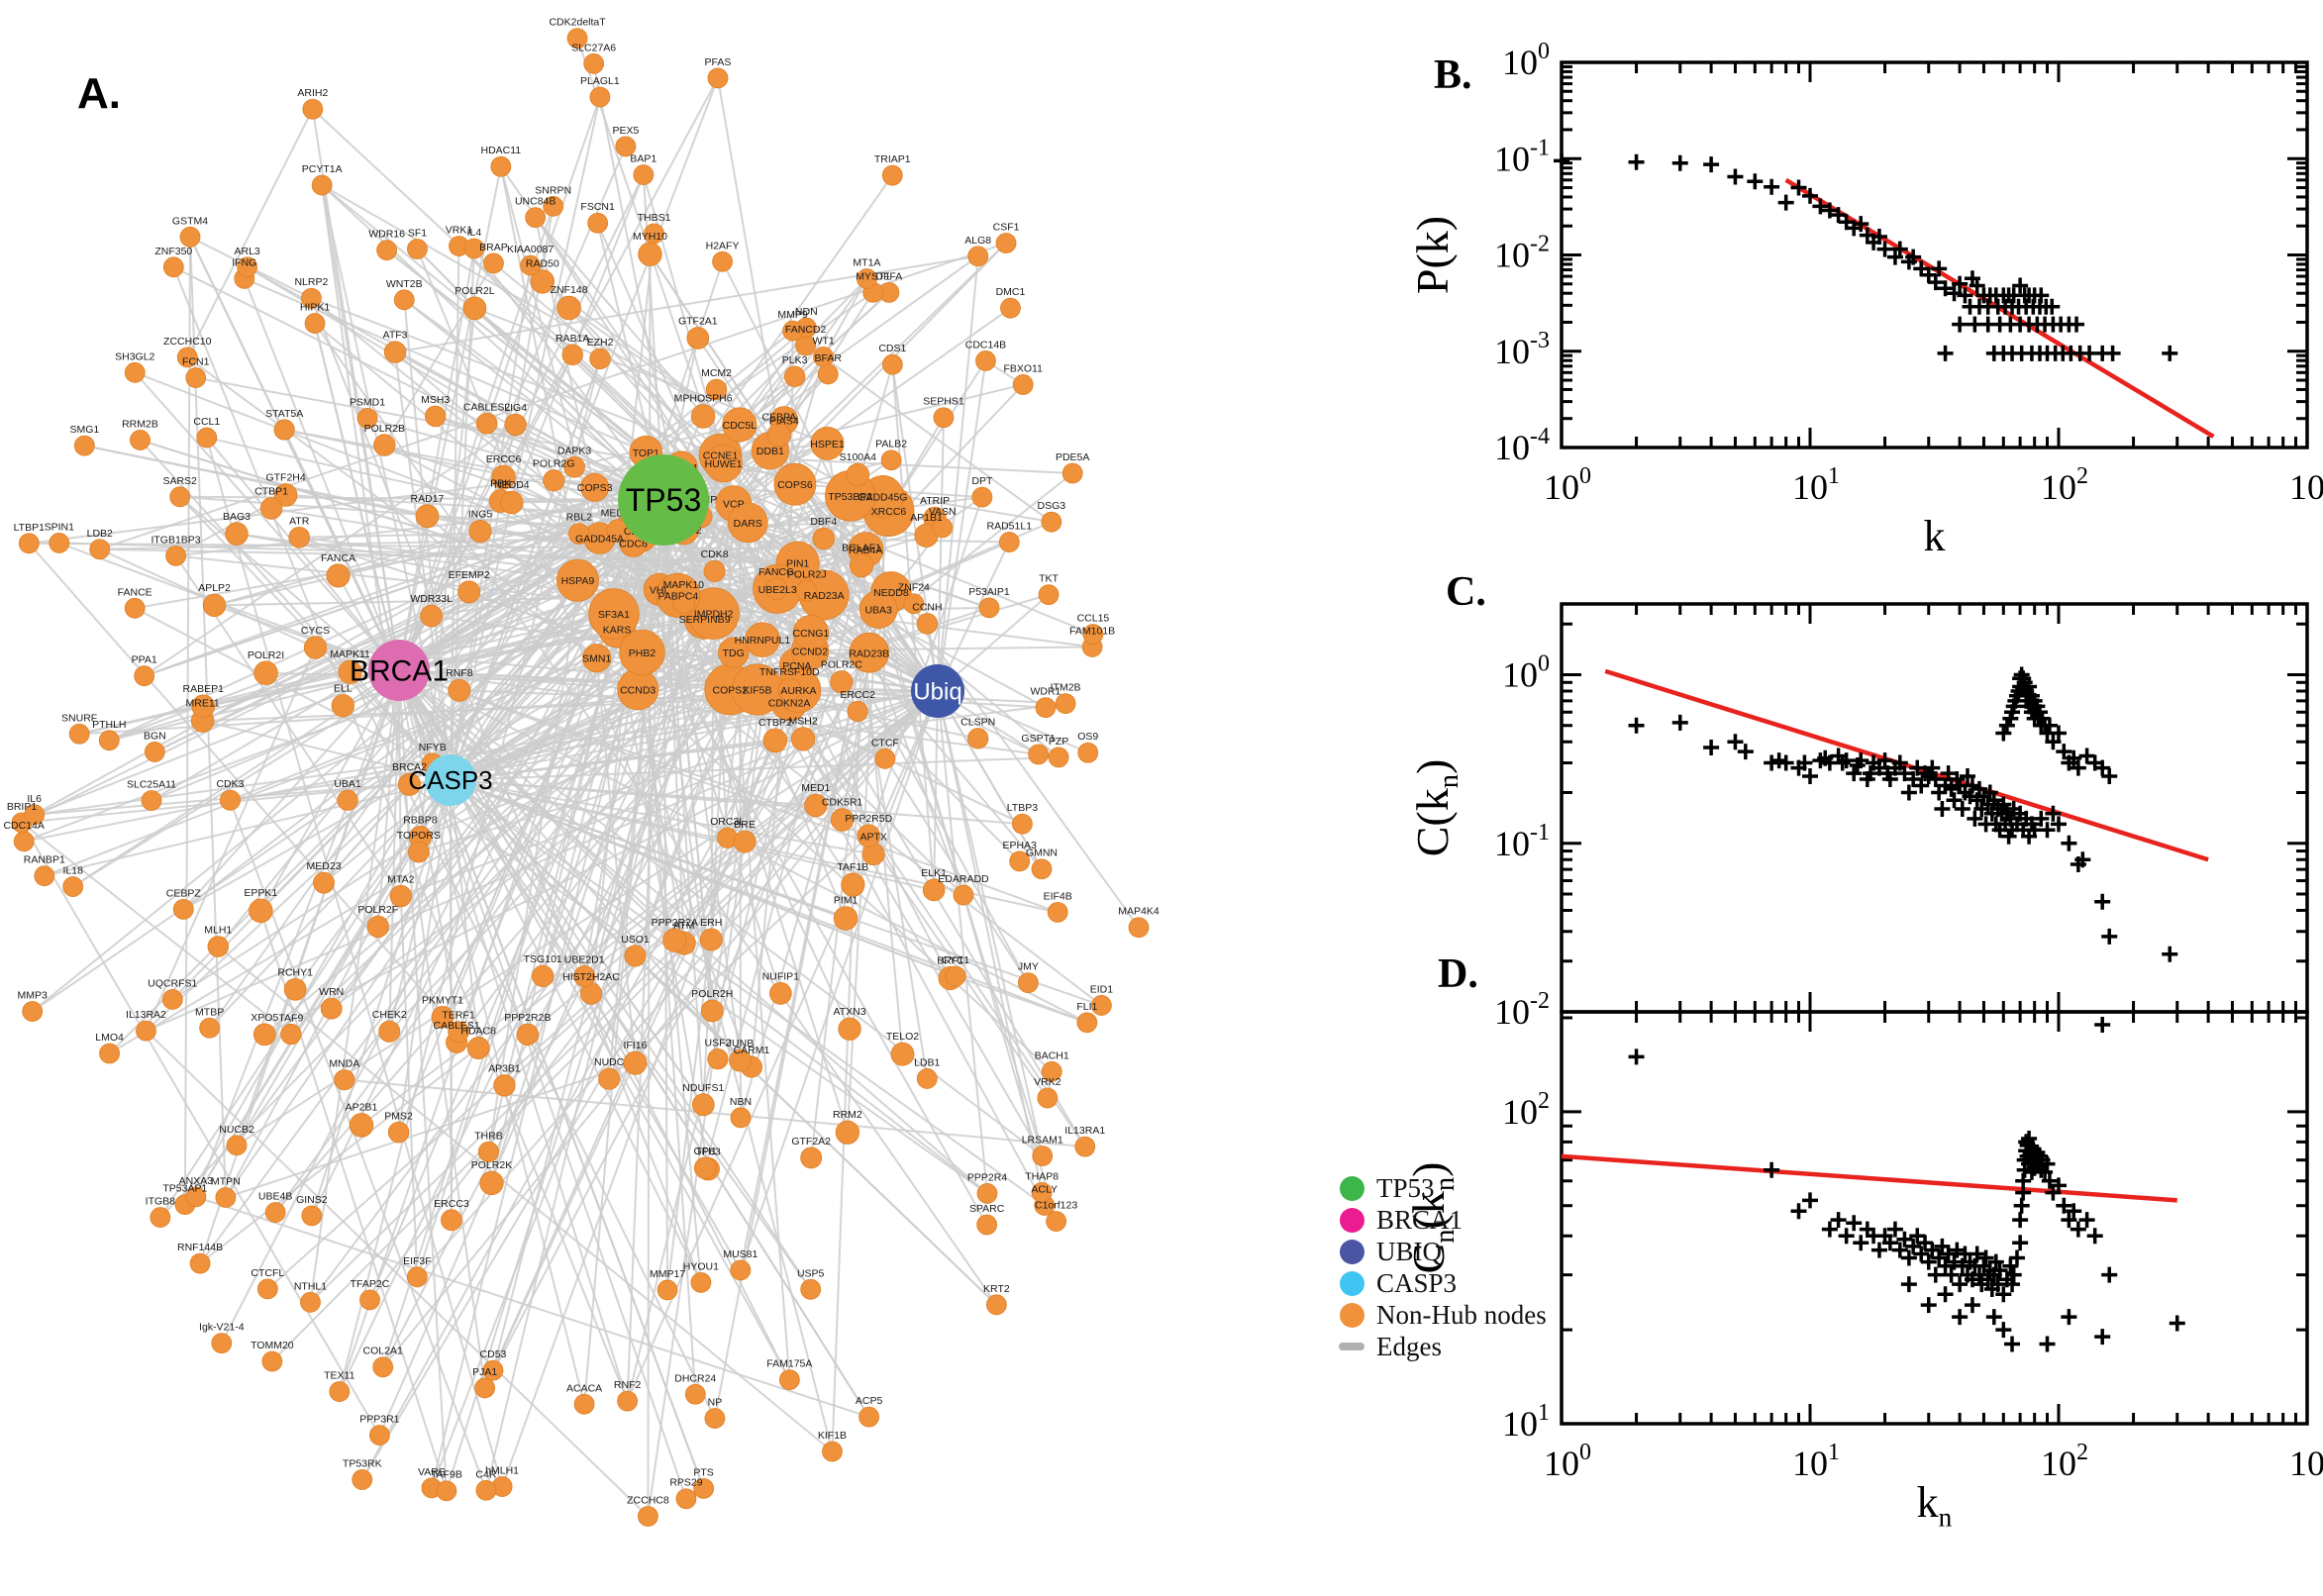  Describe the element at coordinates (1039, 739) in the screenshot. I see `network-node-label: GSPT1` at that location.